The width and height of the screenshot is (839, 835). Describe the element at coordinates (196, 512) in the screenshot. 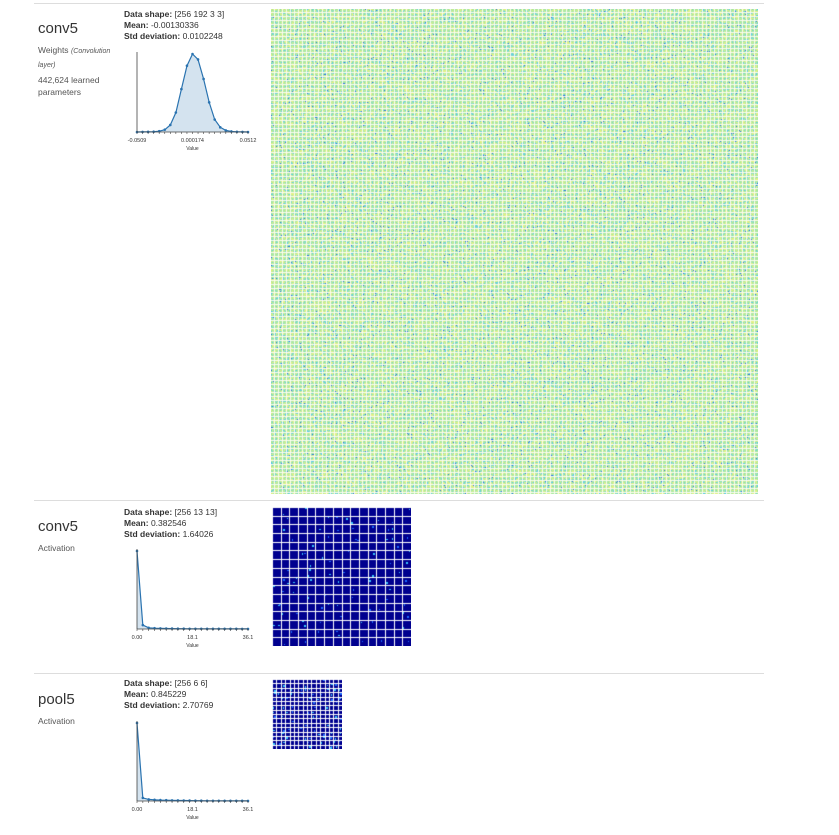

I see `shape-value: [256 13 13]` at that location.